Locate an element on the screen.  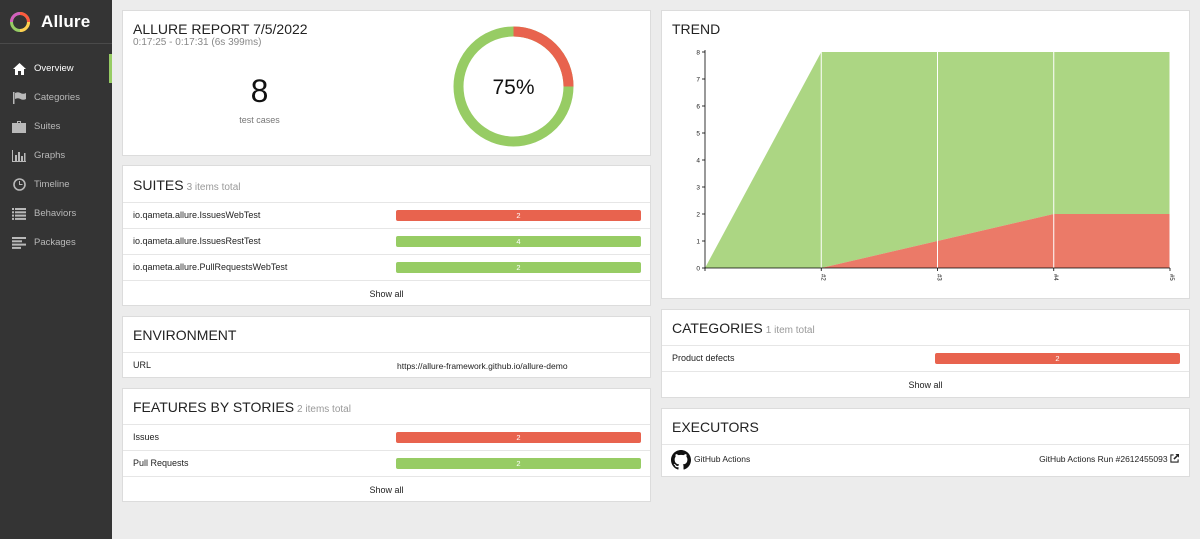
suites-show-all-button: Show all is located at coordinates (386, 293).